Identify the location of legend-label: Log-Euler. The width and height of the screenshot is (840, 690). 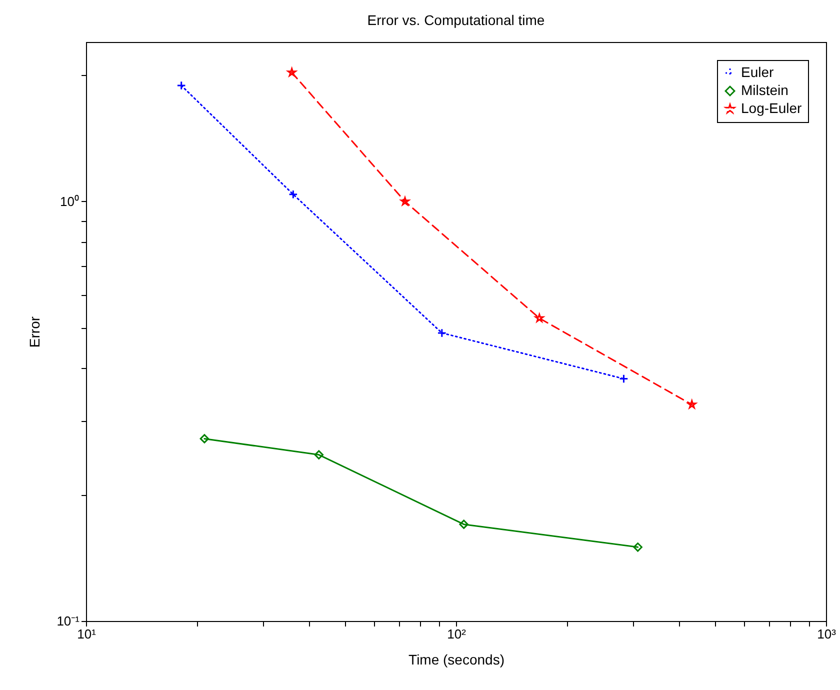
(771, 108).